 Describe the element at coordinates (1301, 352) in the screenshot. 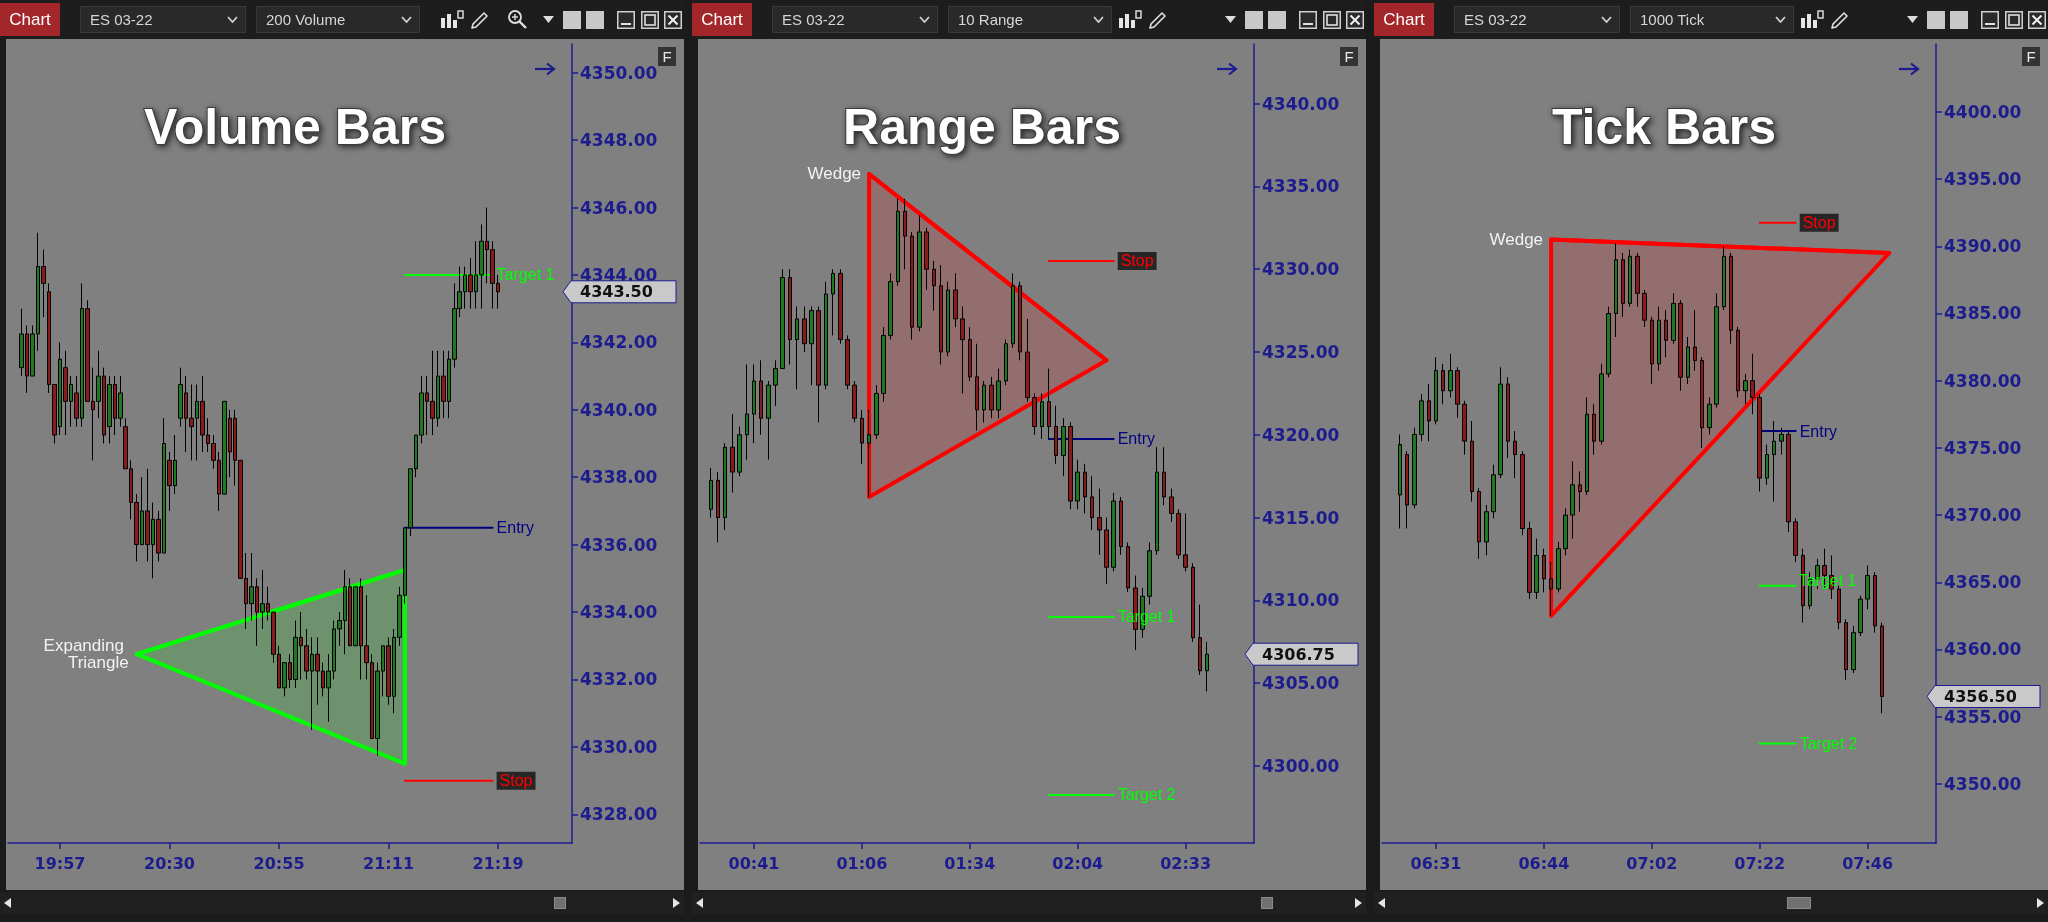

I see `y-tick-label: 4325.00` at that location.